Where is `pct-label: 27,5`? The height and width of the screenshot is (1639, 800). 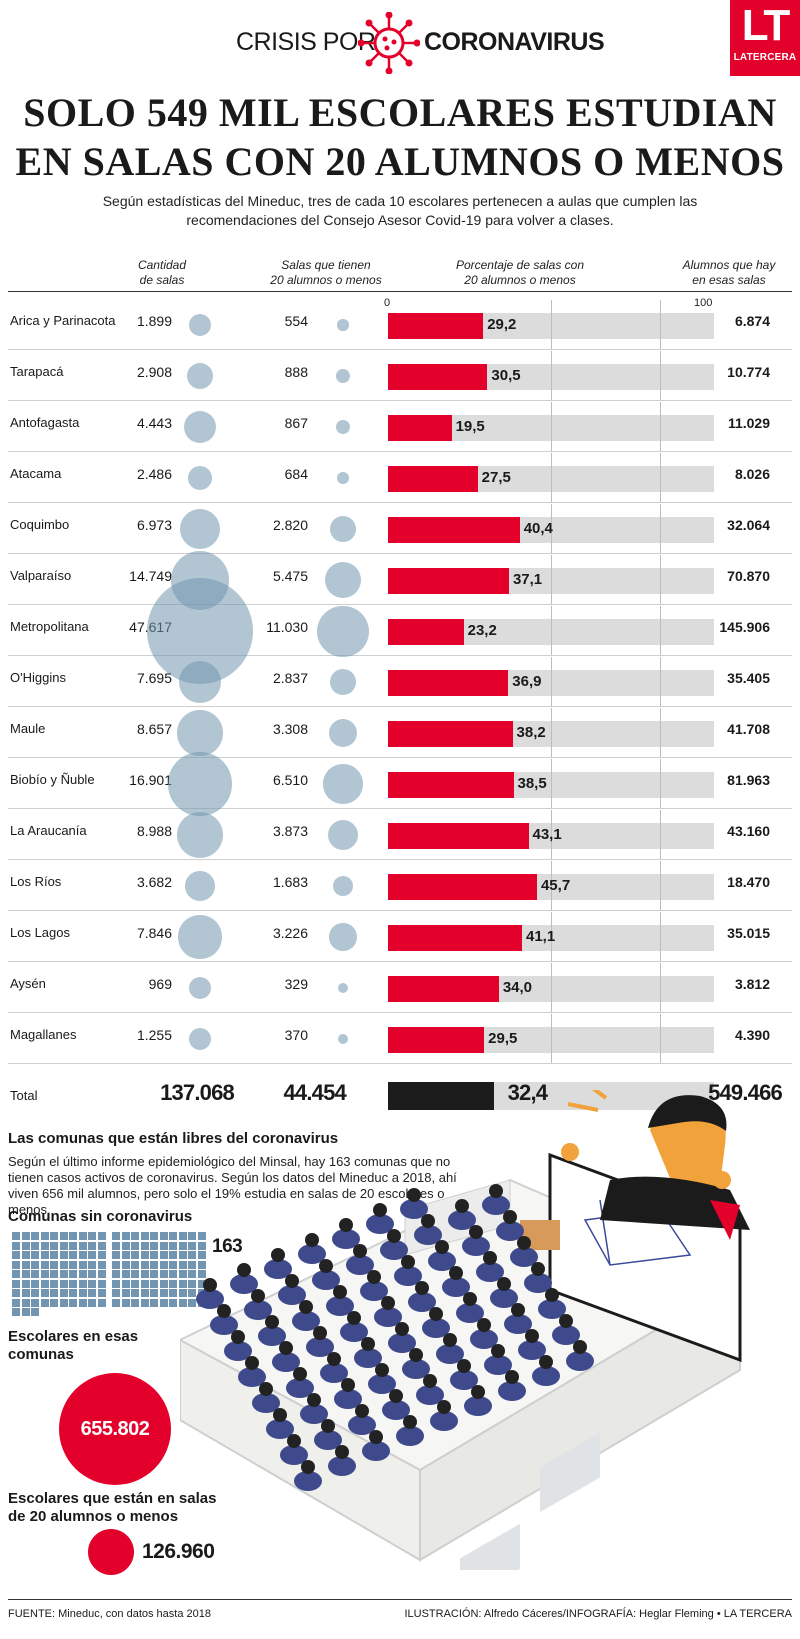 pct-label: 27,5 is located at coordinates (496, 477).